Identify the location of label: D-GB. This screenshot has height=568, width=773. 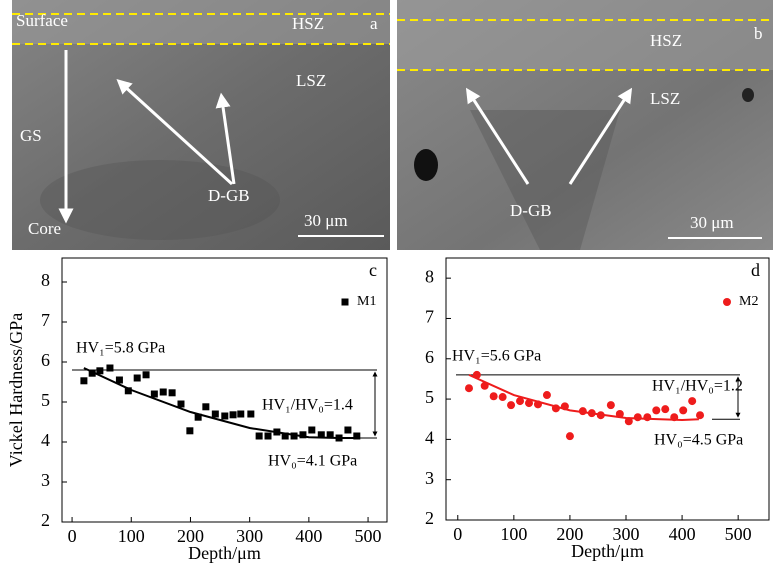
(531, 210).